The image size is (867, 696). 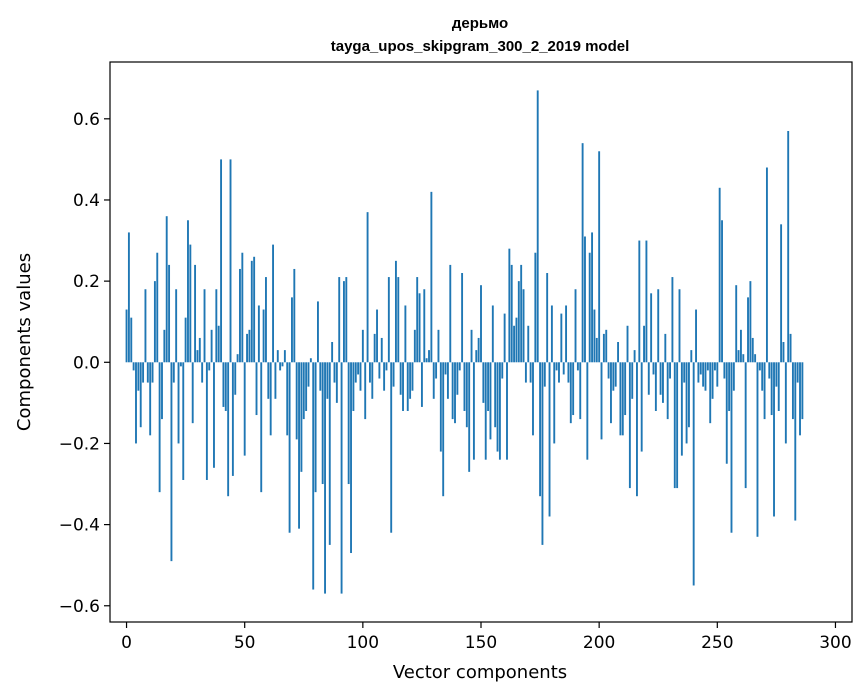 I want to click on y-tick-label: 0.0, so click(x=86, y=363).